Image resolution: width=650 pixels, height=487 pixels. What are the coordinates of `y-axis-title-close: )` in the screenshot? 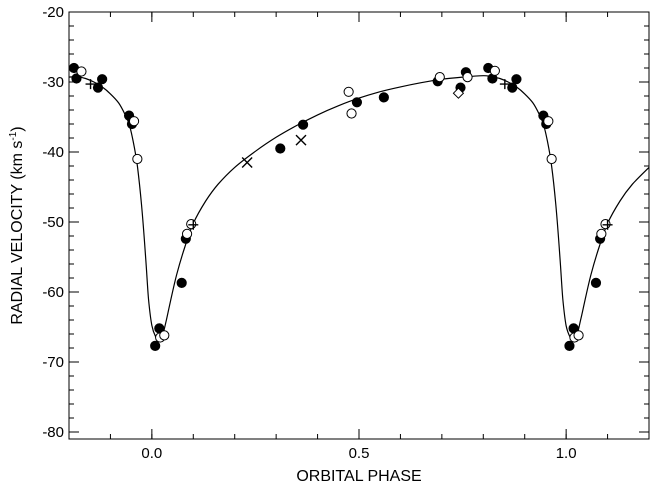 It's located at (17, 128).